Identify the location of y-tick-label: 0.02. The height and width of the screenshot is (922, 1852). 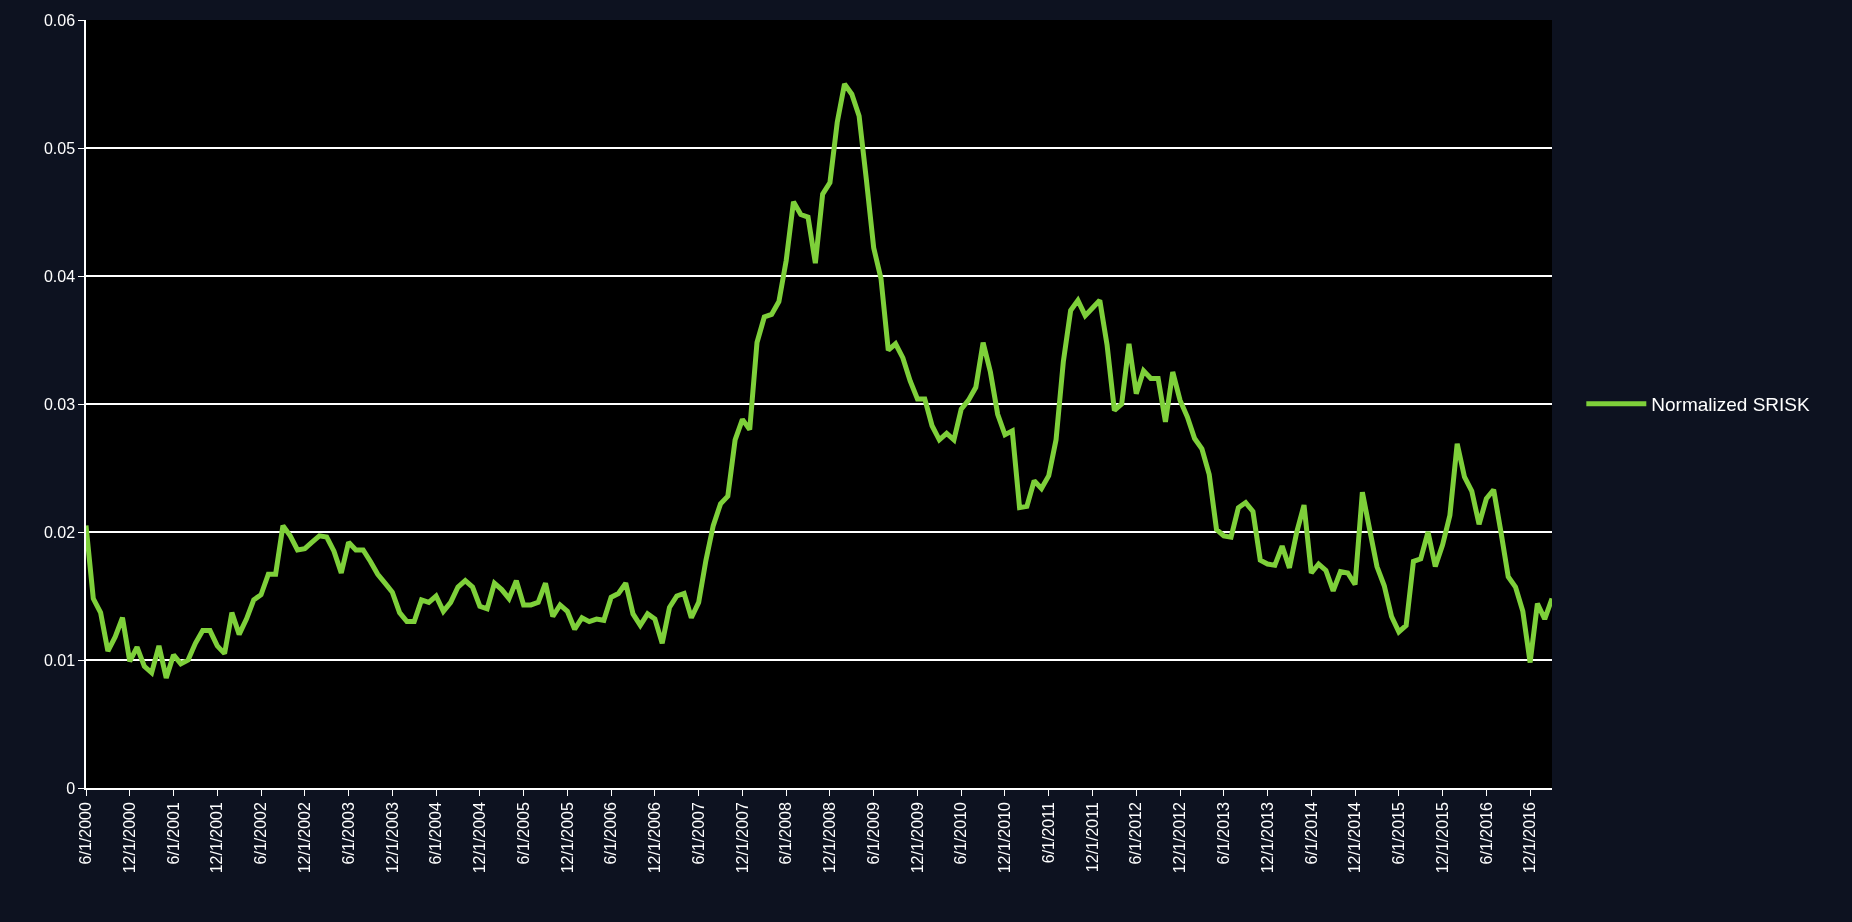
(59, 532).